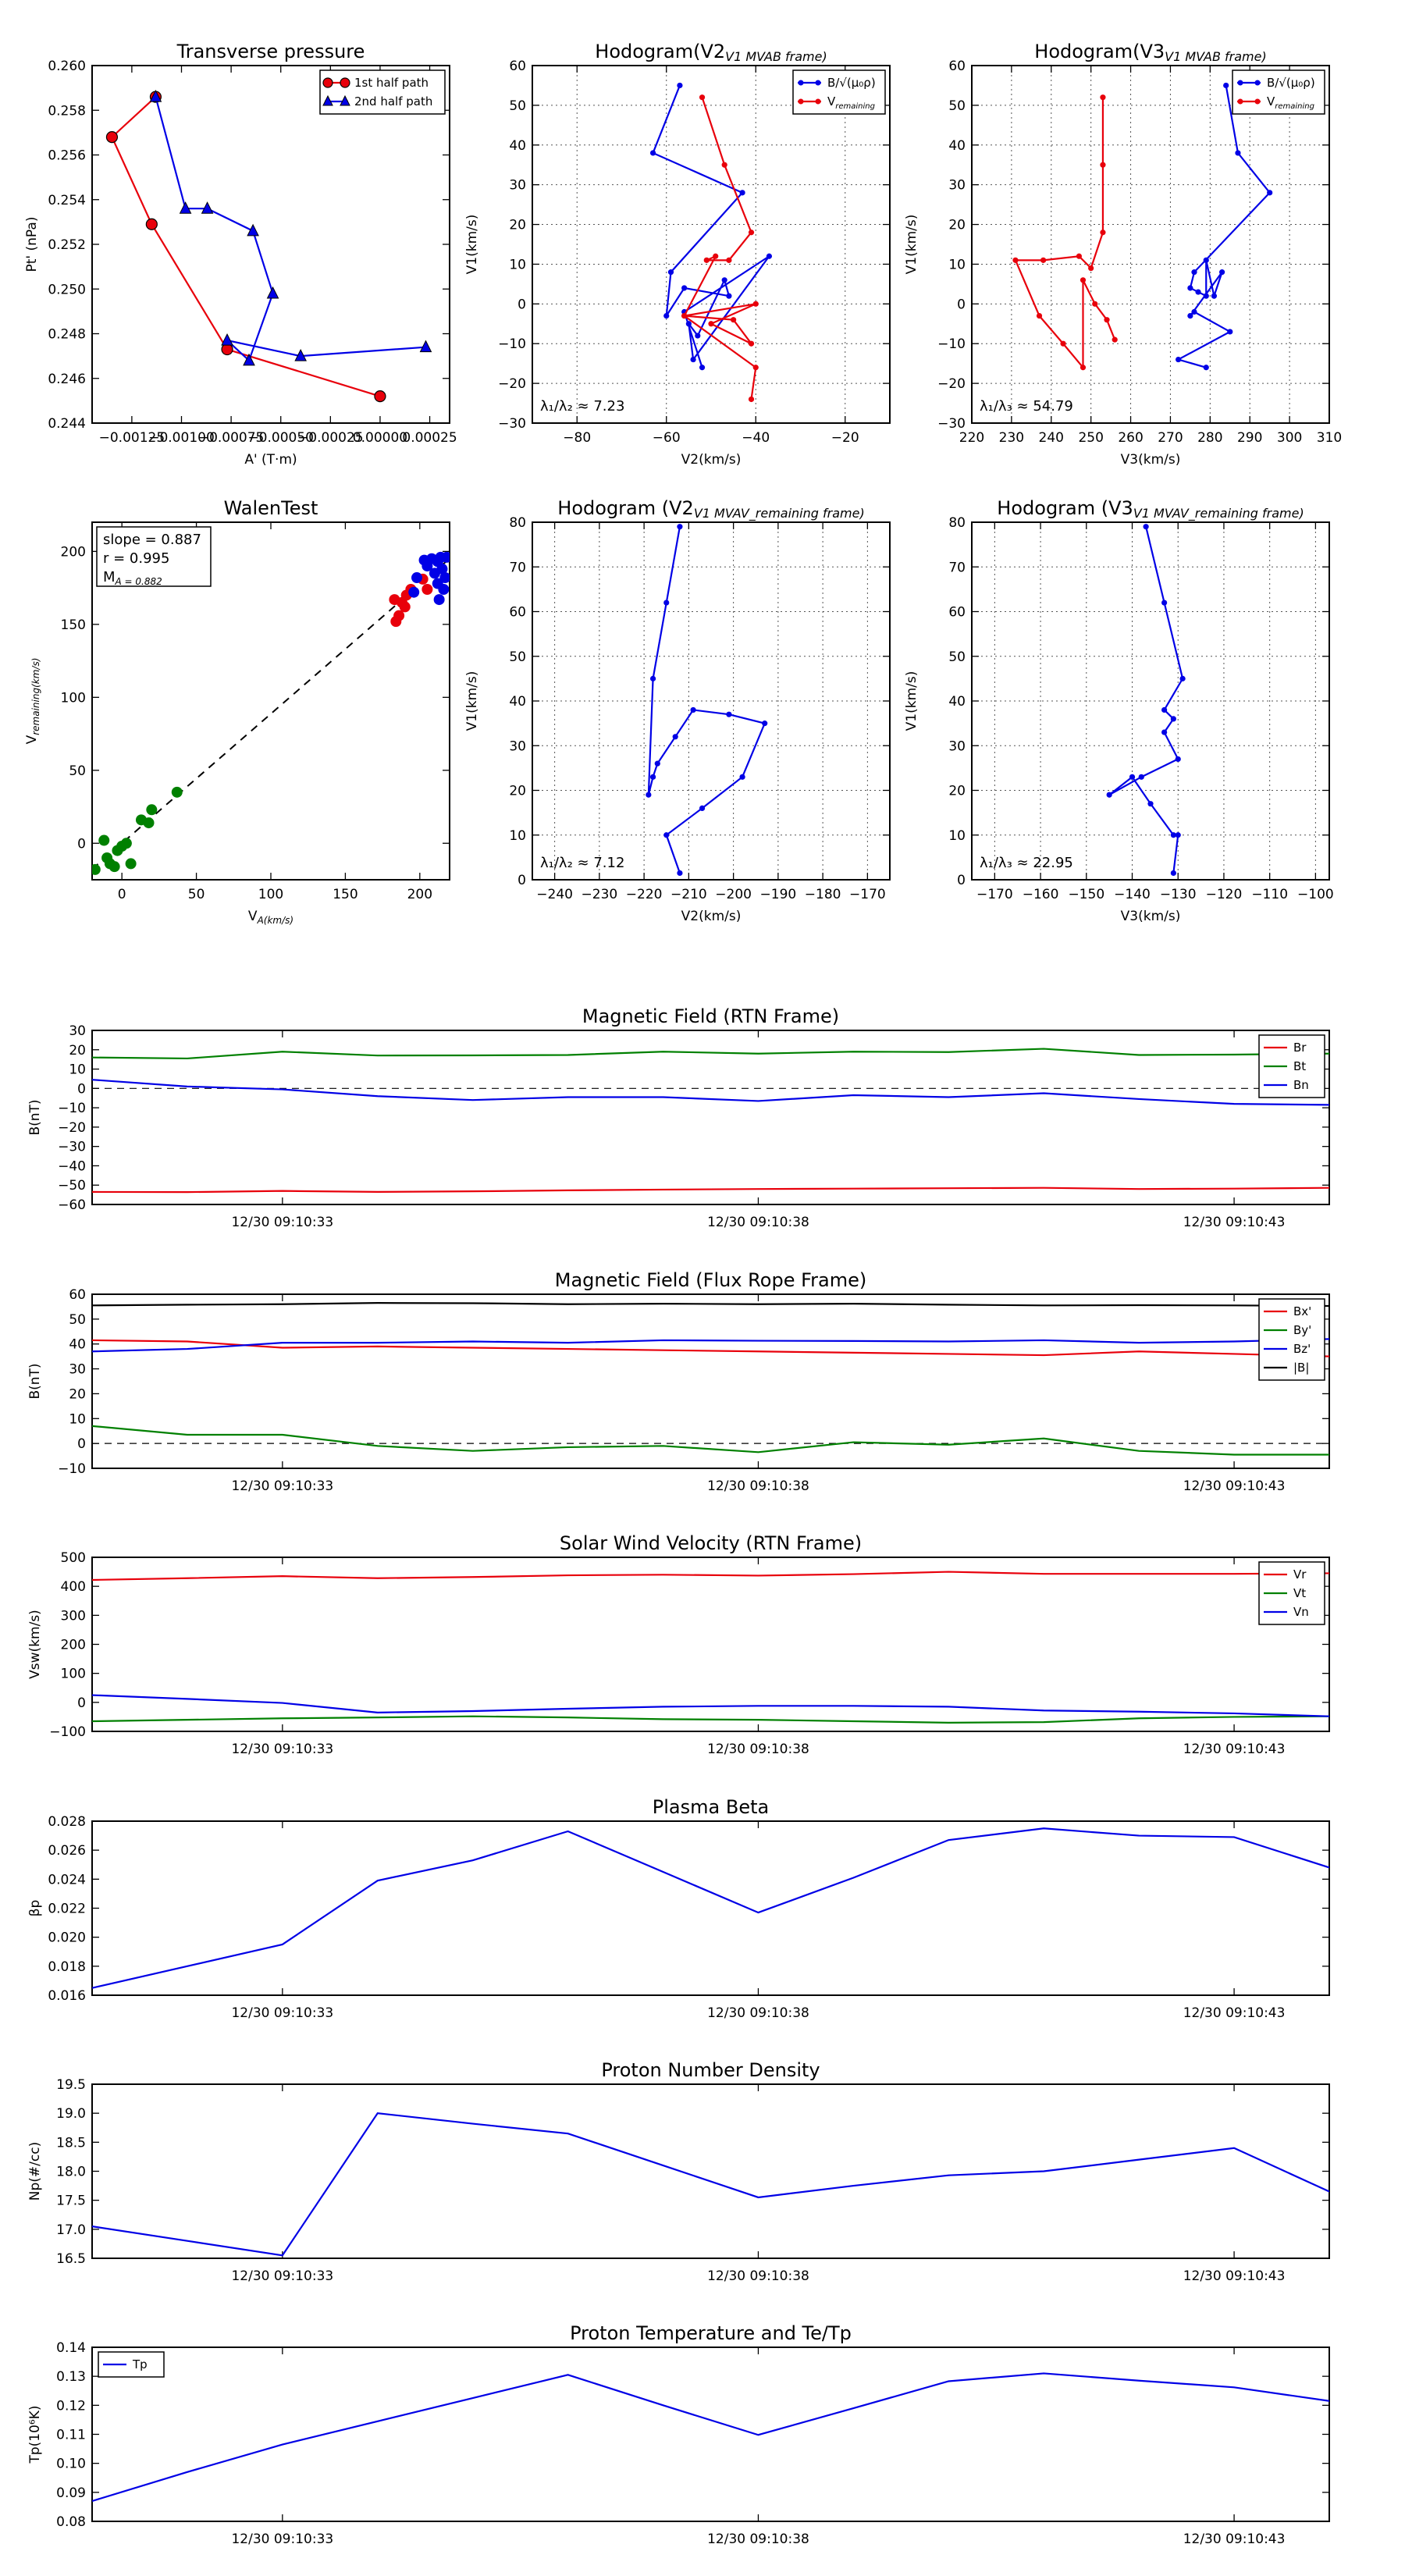  Describe the element at coordinates (818, 83) in the screenshot. I see `legend-marker` at that location.